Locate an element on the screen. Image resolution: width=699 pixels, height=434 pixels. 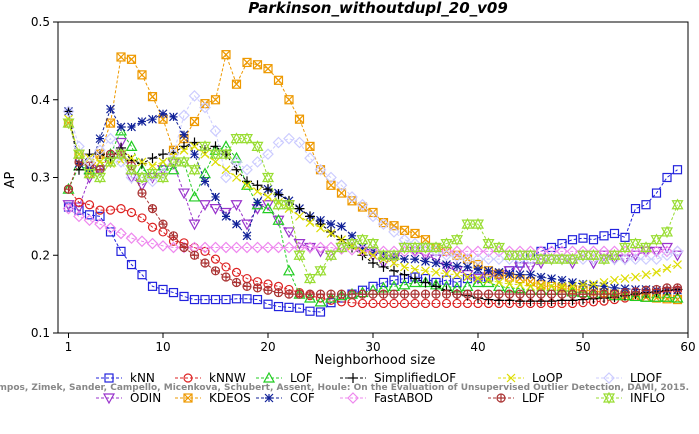
legend-marker-ldof is located at coordinates (609, 378).